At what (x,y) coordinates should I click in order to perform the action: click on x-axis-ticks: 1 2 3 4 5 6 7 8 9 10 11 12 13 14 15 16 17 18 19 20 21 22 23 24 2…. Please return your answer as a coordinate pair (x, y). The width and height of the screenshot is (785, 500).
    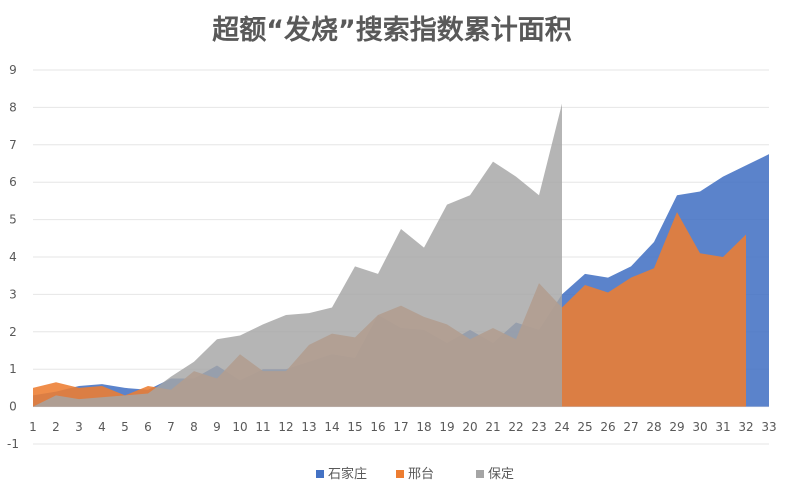
    Looking at the image, I should click on (402, 427).